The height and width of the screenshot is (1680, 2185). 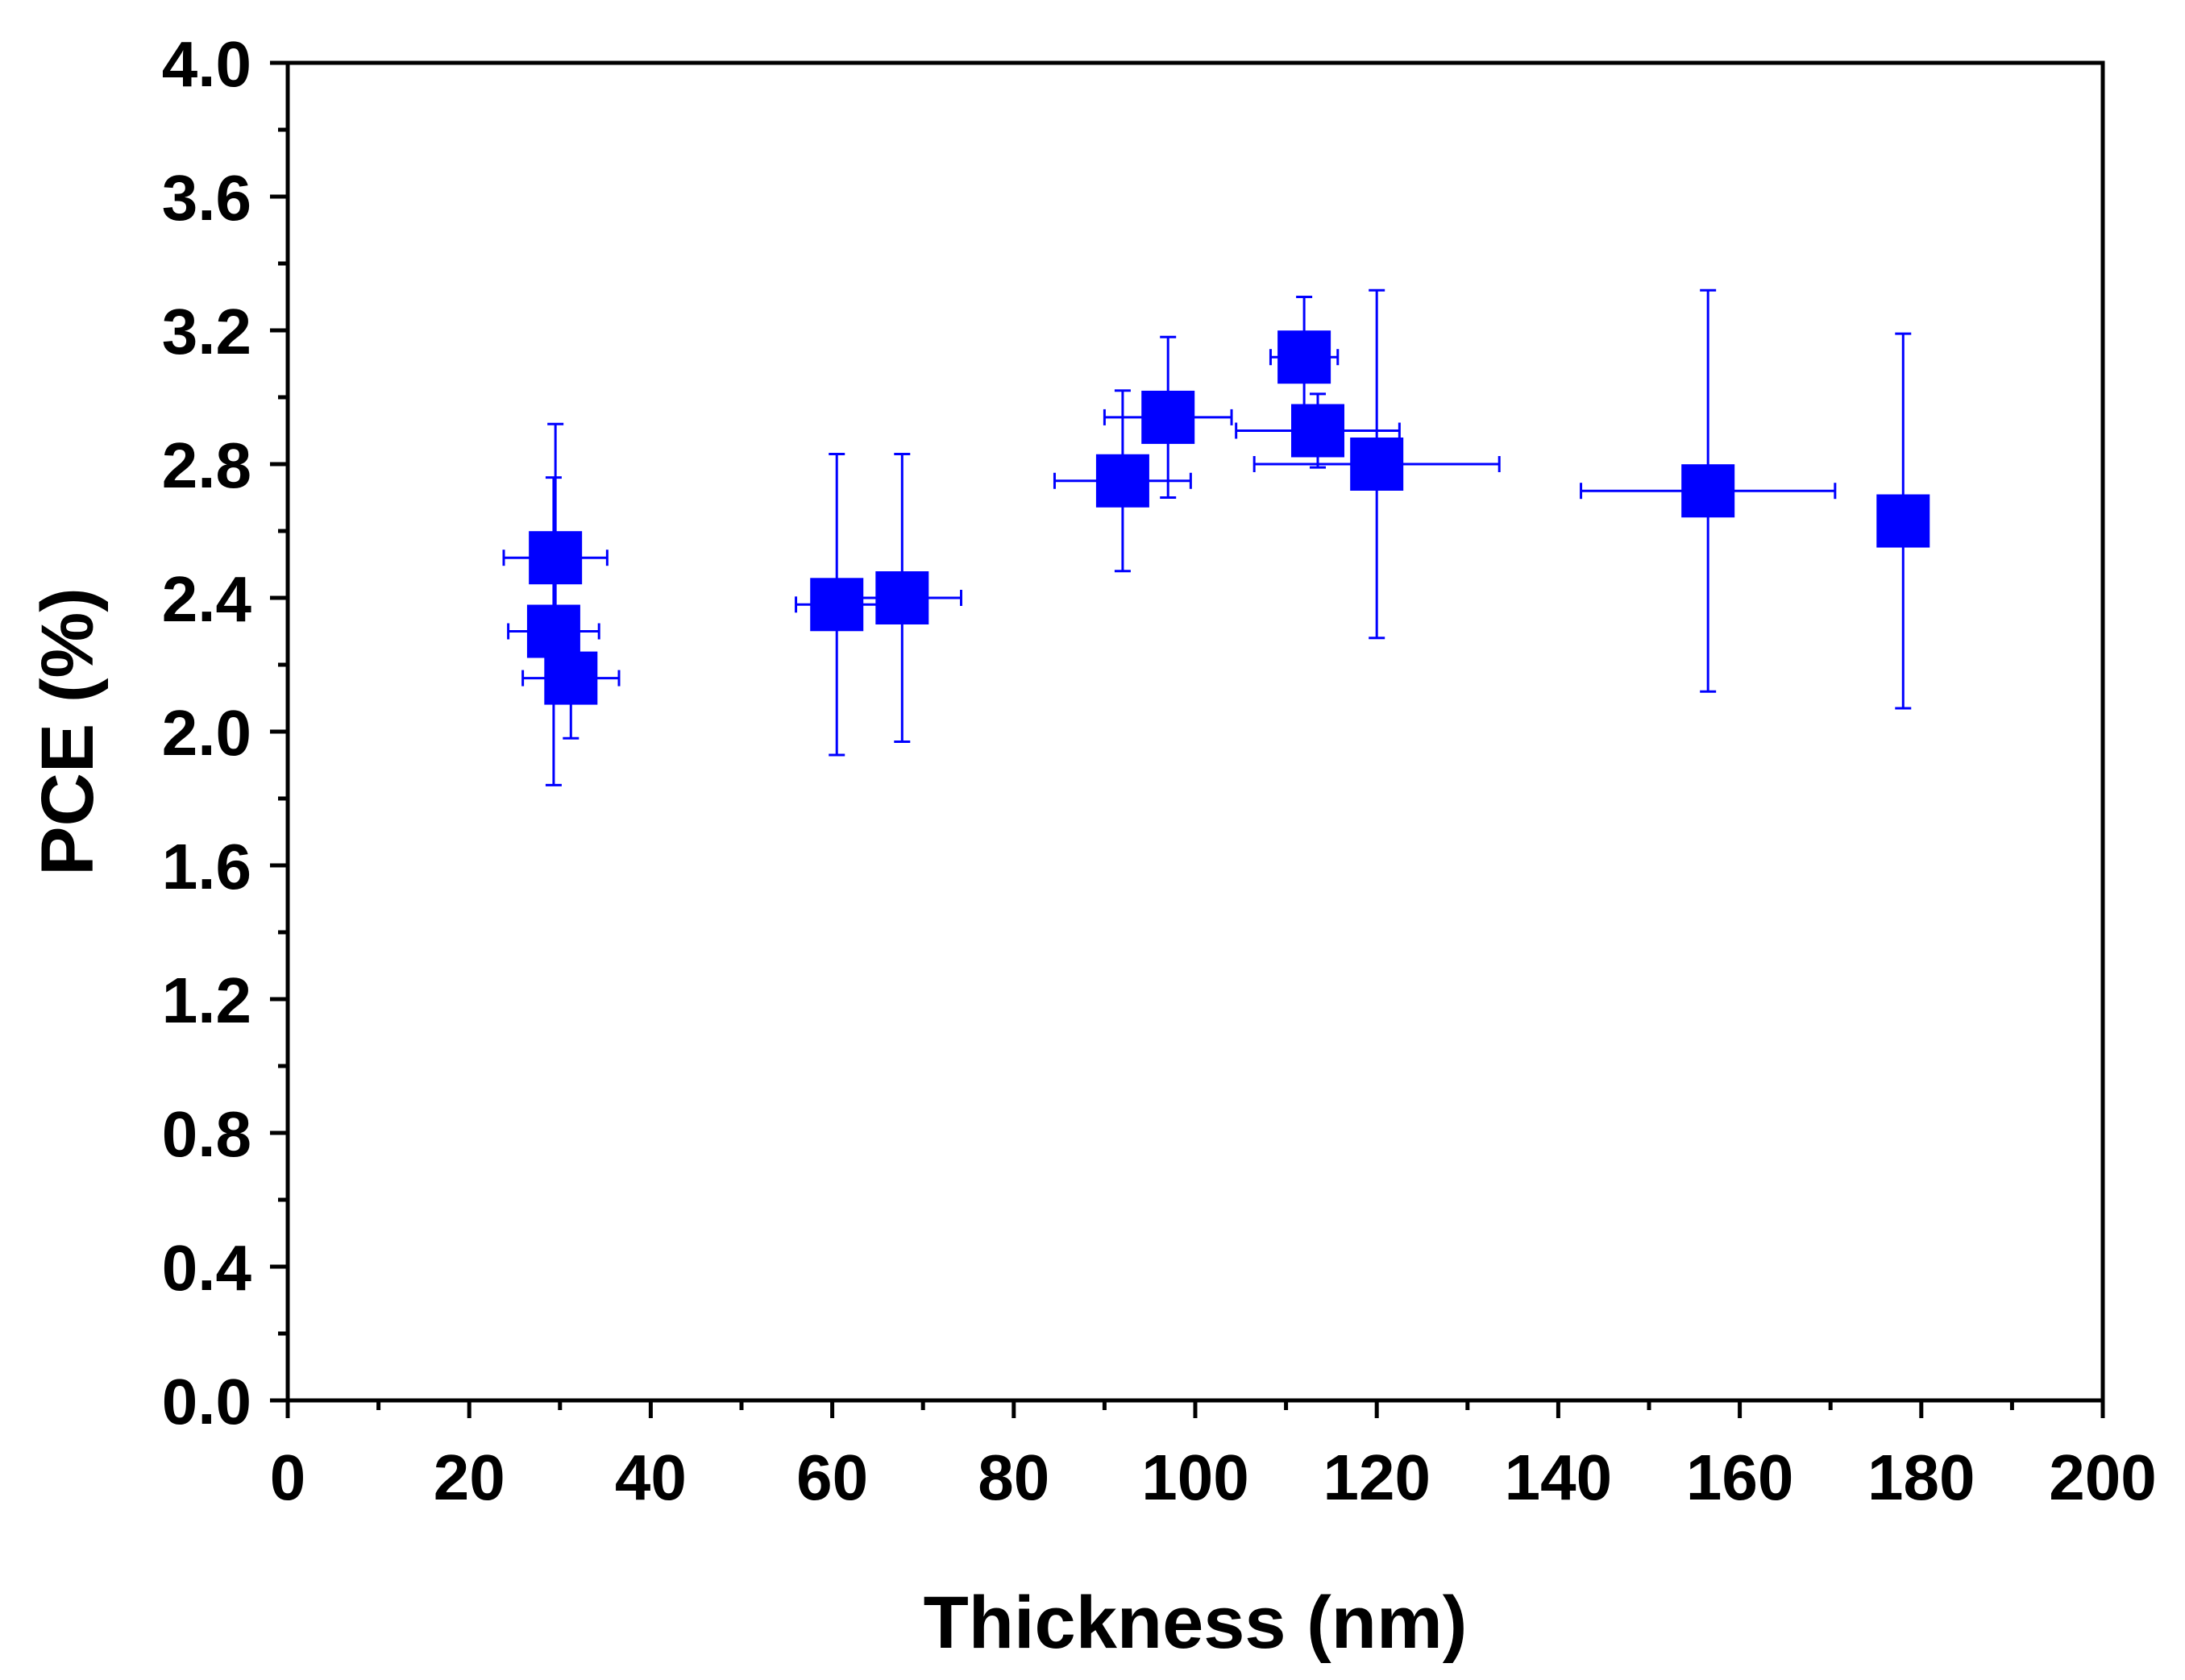 I want to click on x-tick-label: 200, so click(x=2102, y=1477).